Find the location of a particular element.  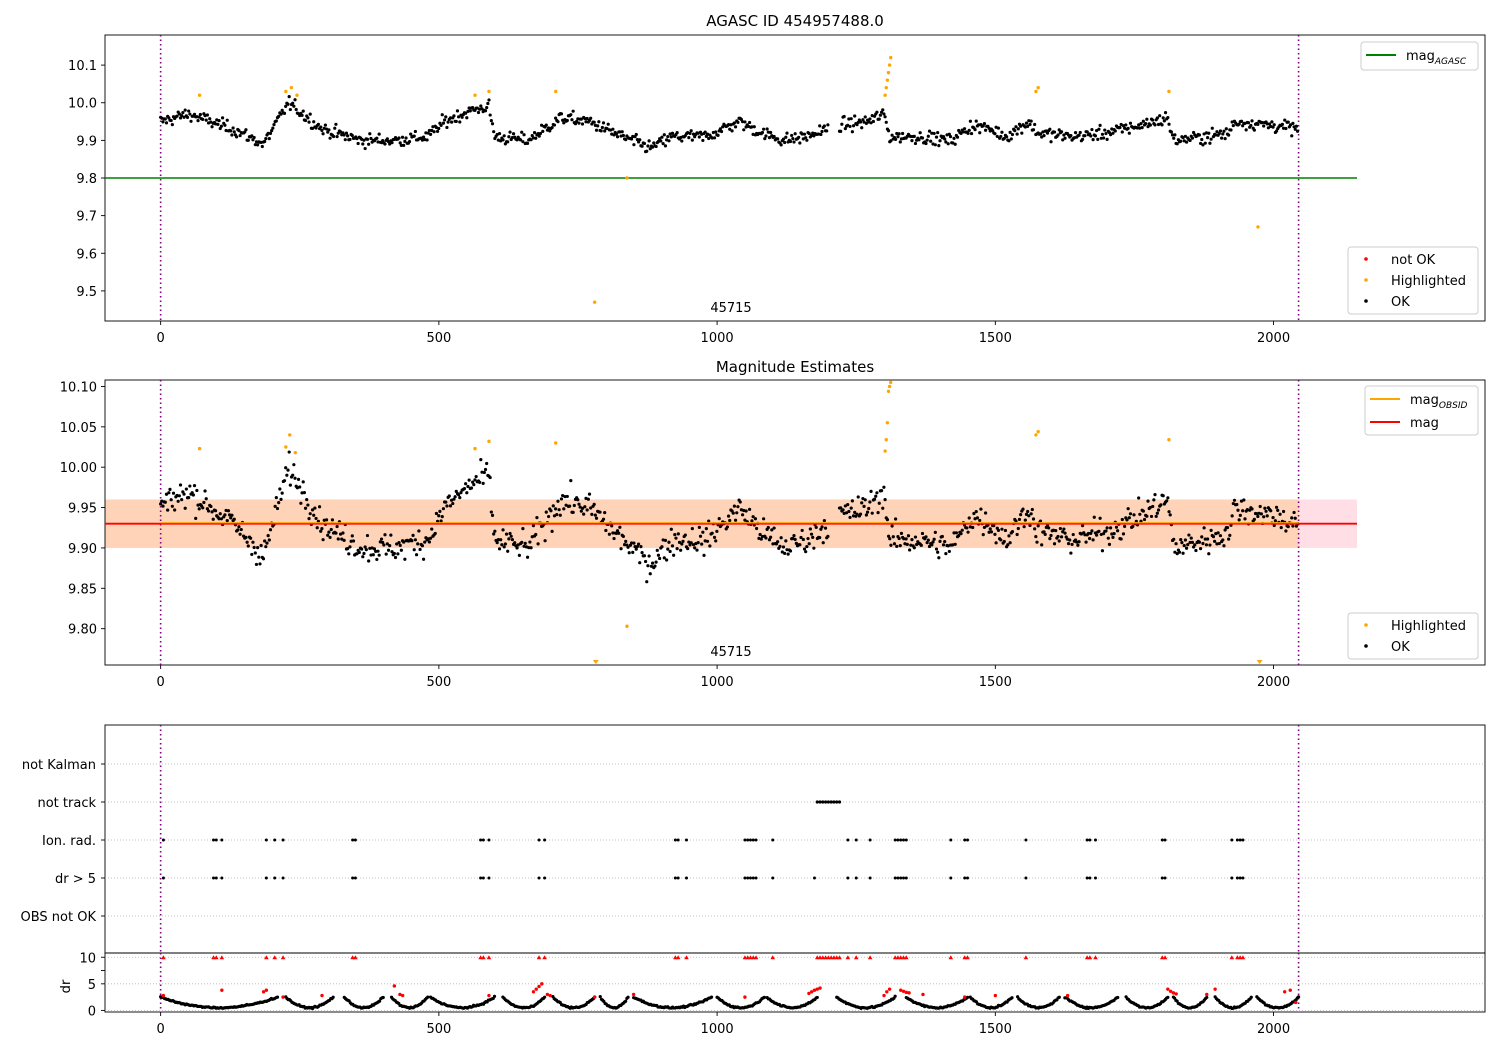

not-track-points is located at coordinates (828, 802).